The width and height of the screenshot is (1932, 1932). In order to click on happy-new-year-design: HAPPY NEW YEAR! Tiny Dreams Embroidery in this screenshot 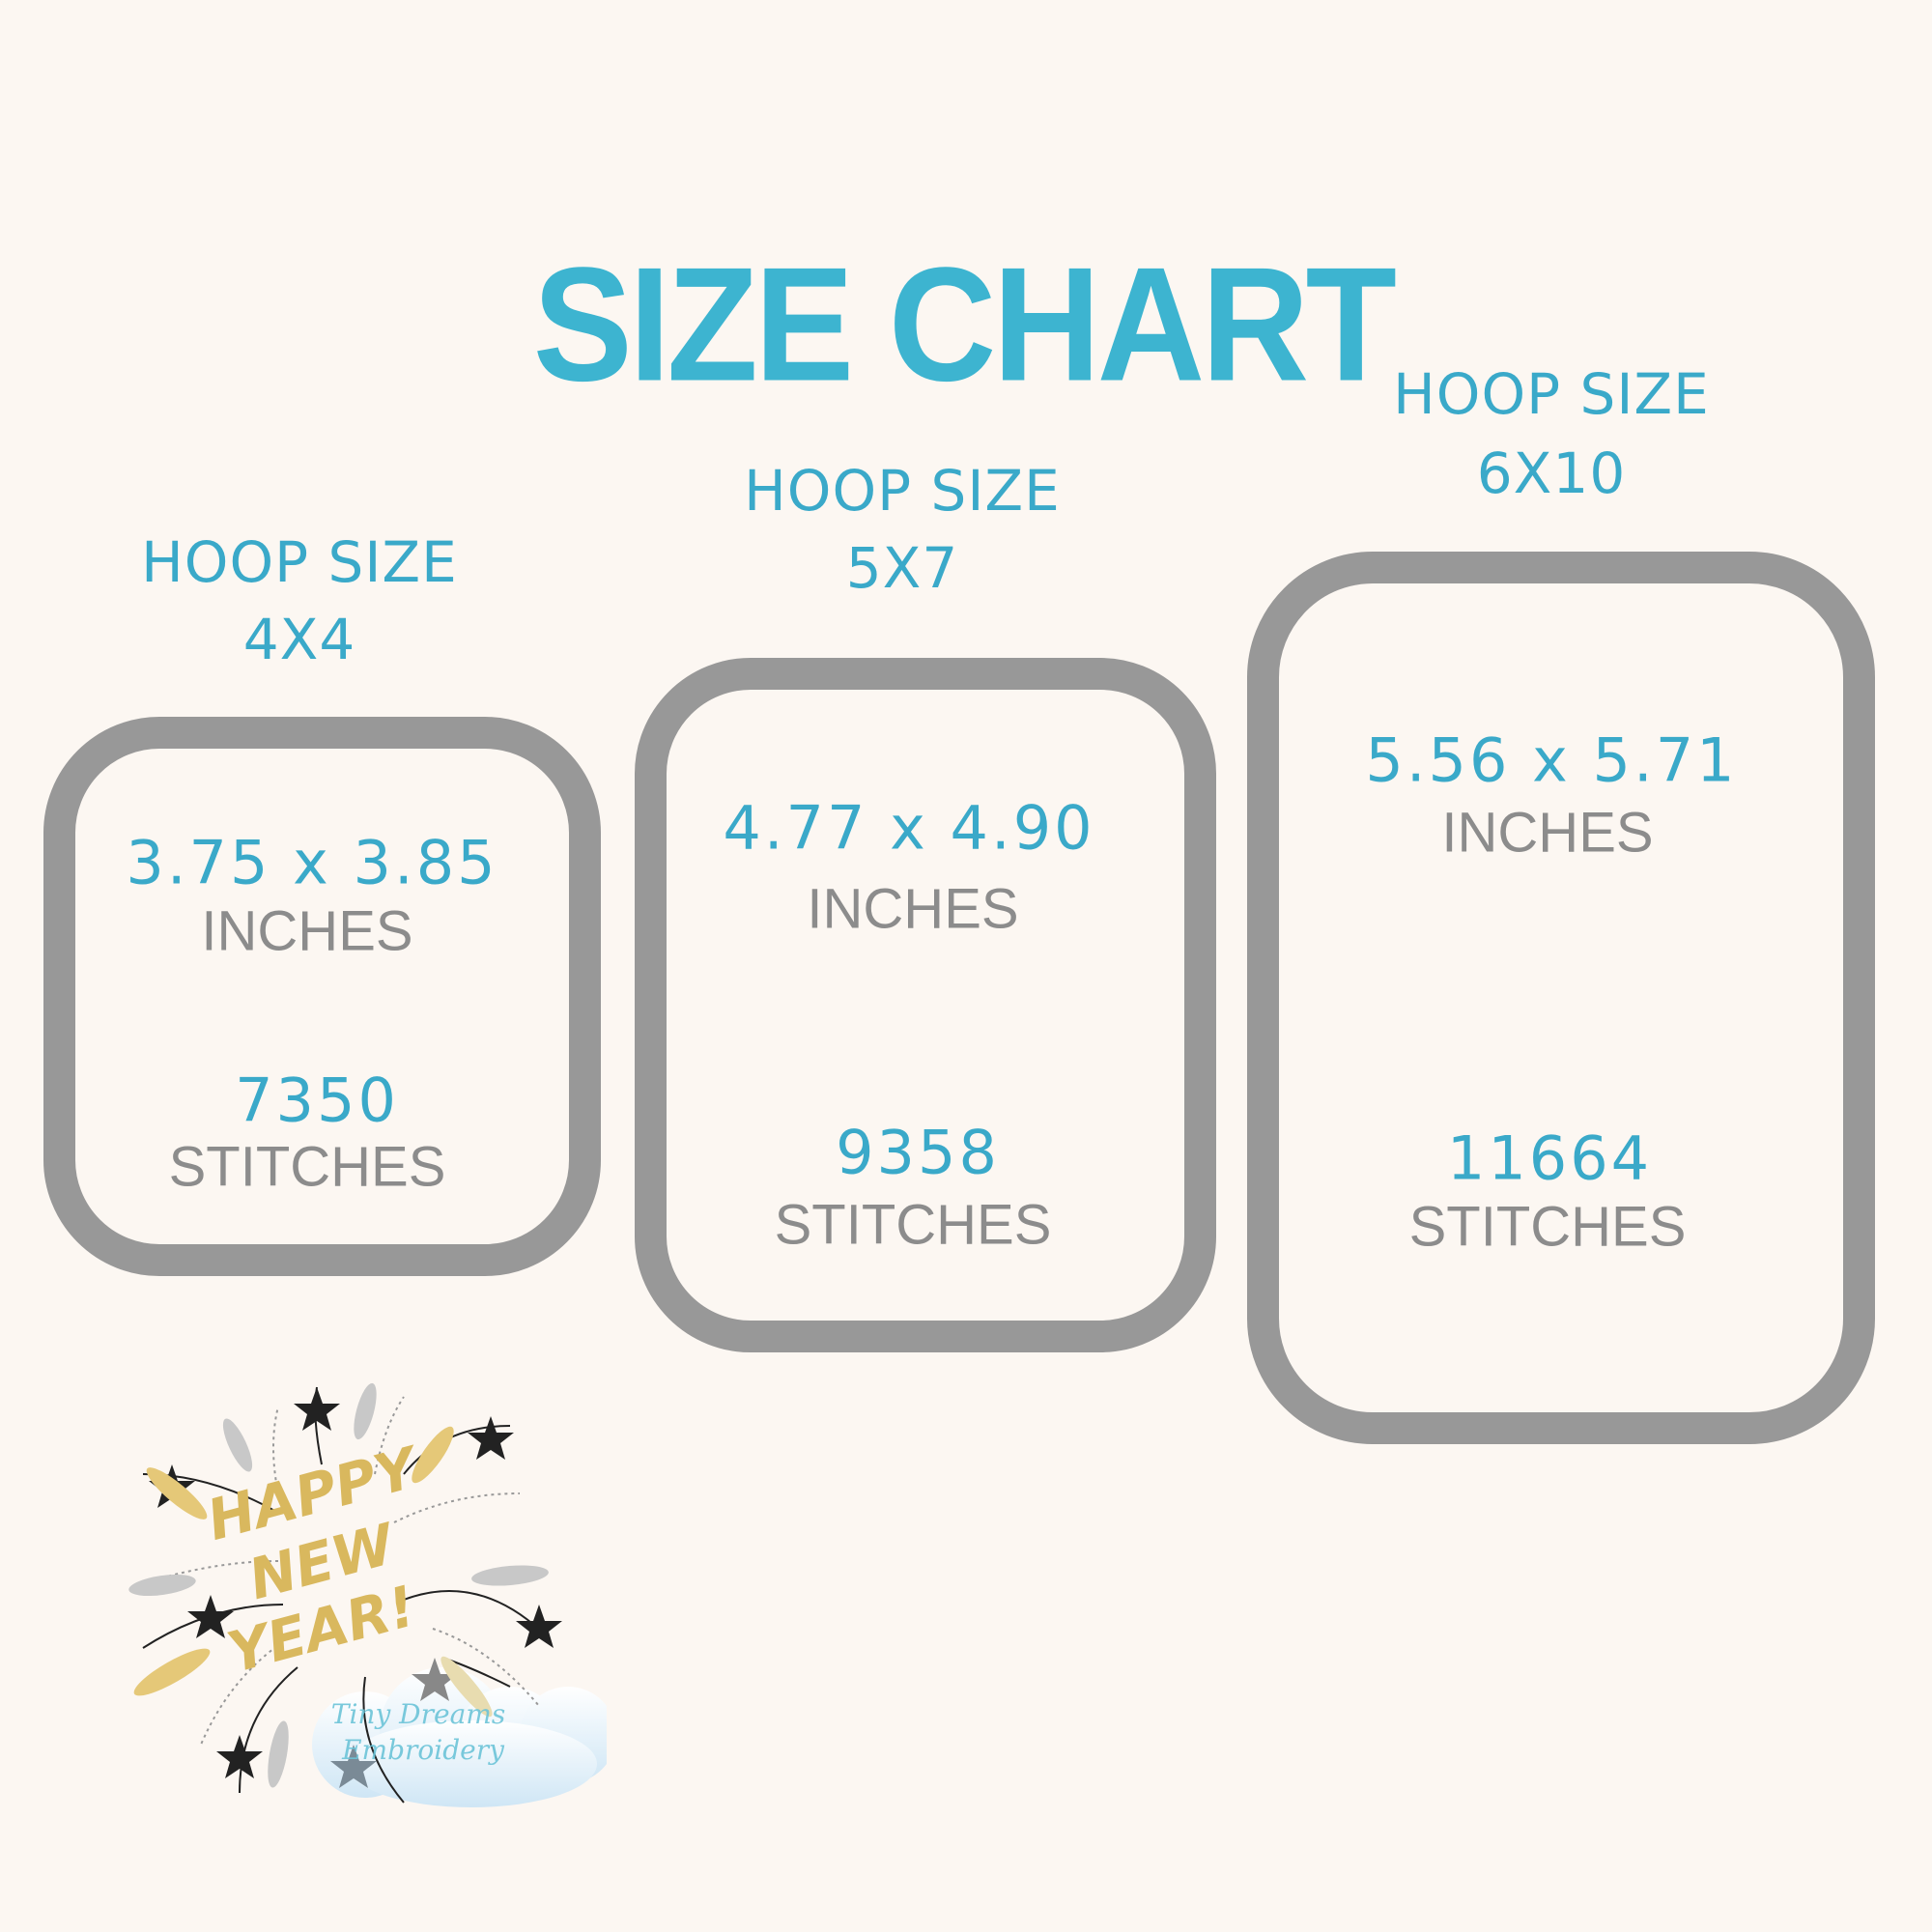, I will do `click(367, 1594)`.